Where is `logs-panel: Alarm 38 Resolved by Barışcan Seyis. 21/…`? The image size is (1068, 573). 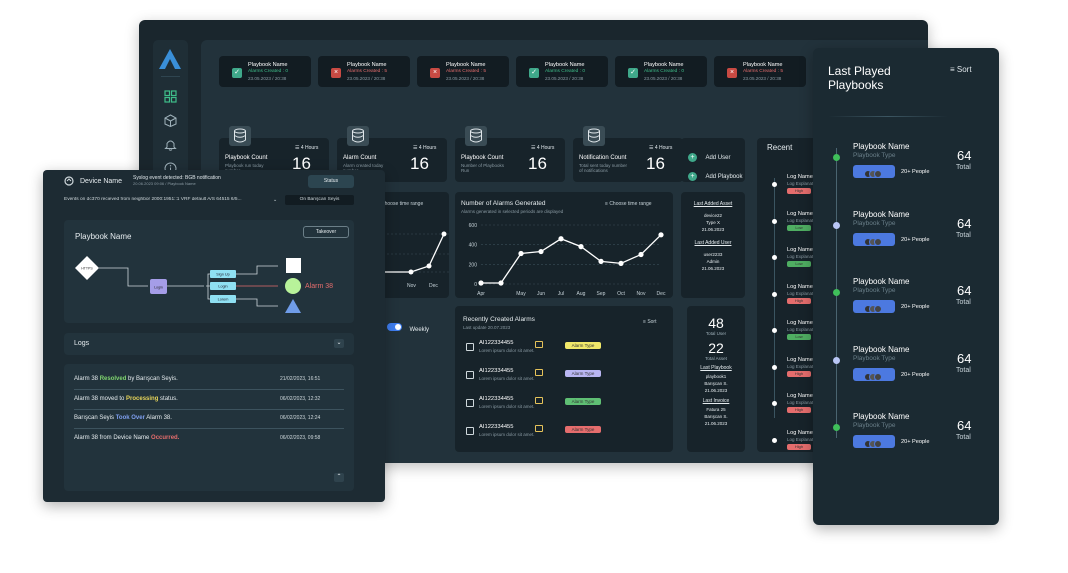
logs-panel: Alarm 38 Resolved by Barışcan Seyis. 21/… is located at coordinates (209, 427).